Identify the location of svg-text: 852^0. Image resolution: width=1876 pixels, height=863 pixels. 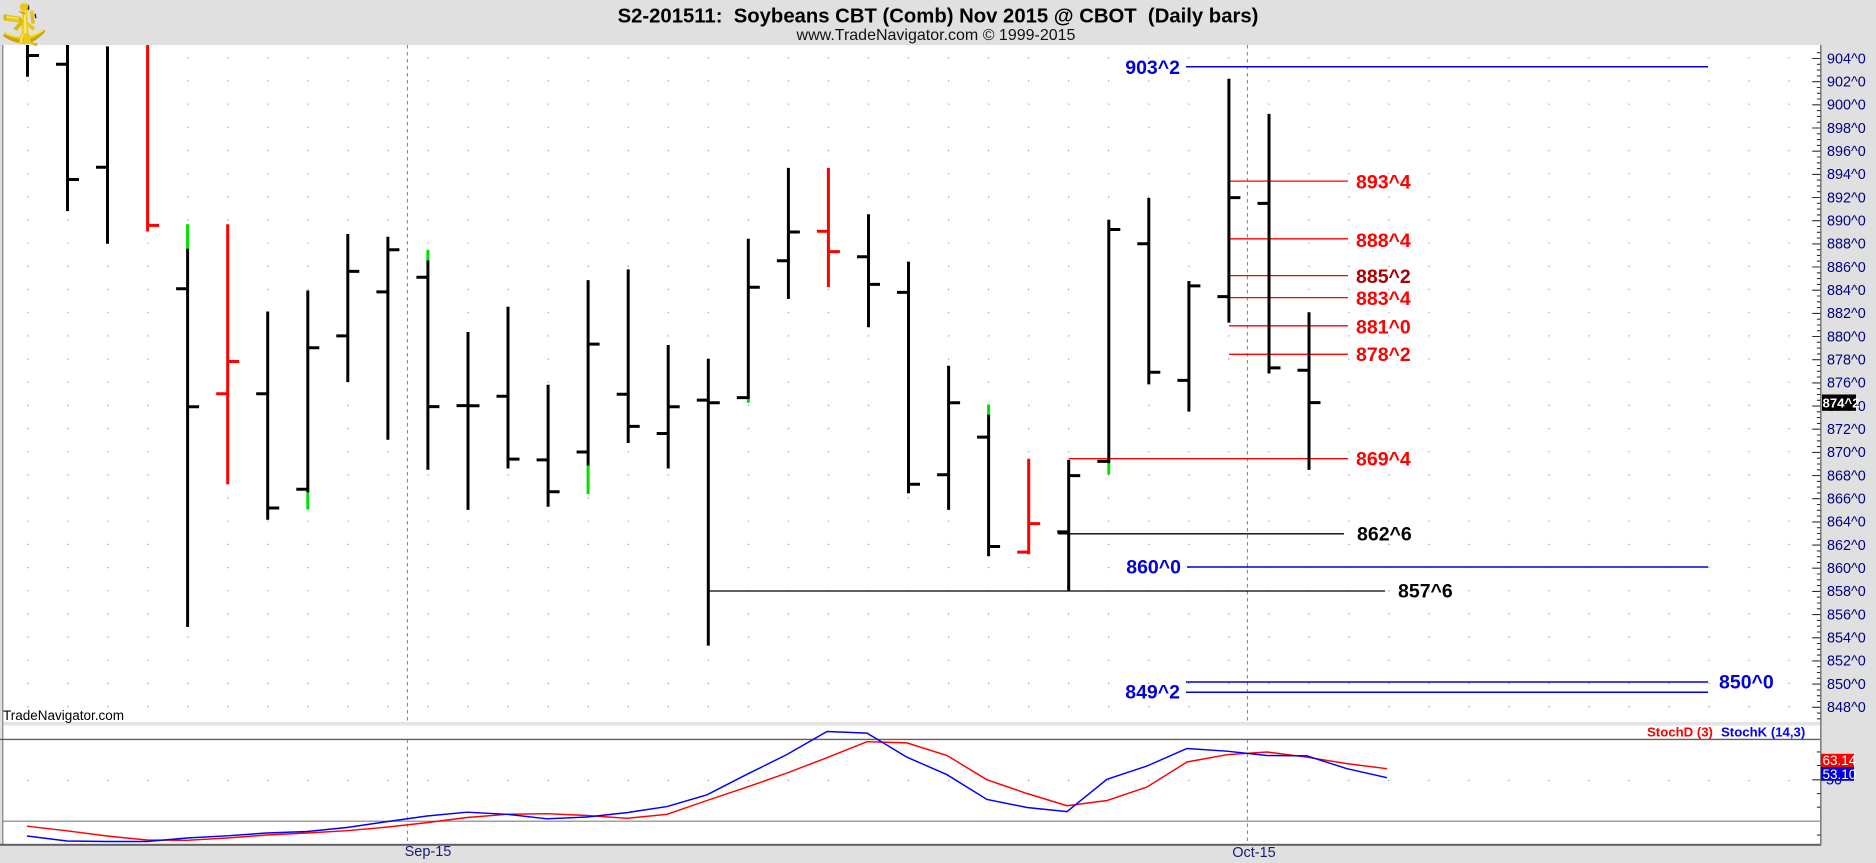
(1846, 662).